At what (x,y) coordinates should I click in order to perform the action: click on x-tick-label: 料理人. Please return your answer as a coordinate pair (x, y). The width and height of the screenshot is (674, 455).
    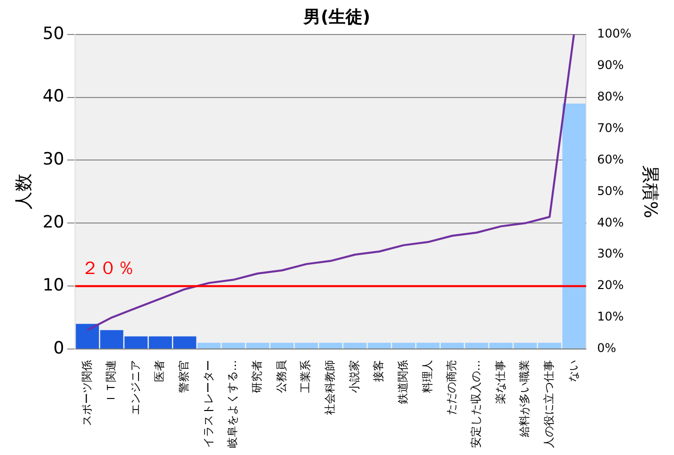
    Looking at the image, I should click on (427, 376).